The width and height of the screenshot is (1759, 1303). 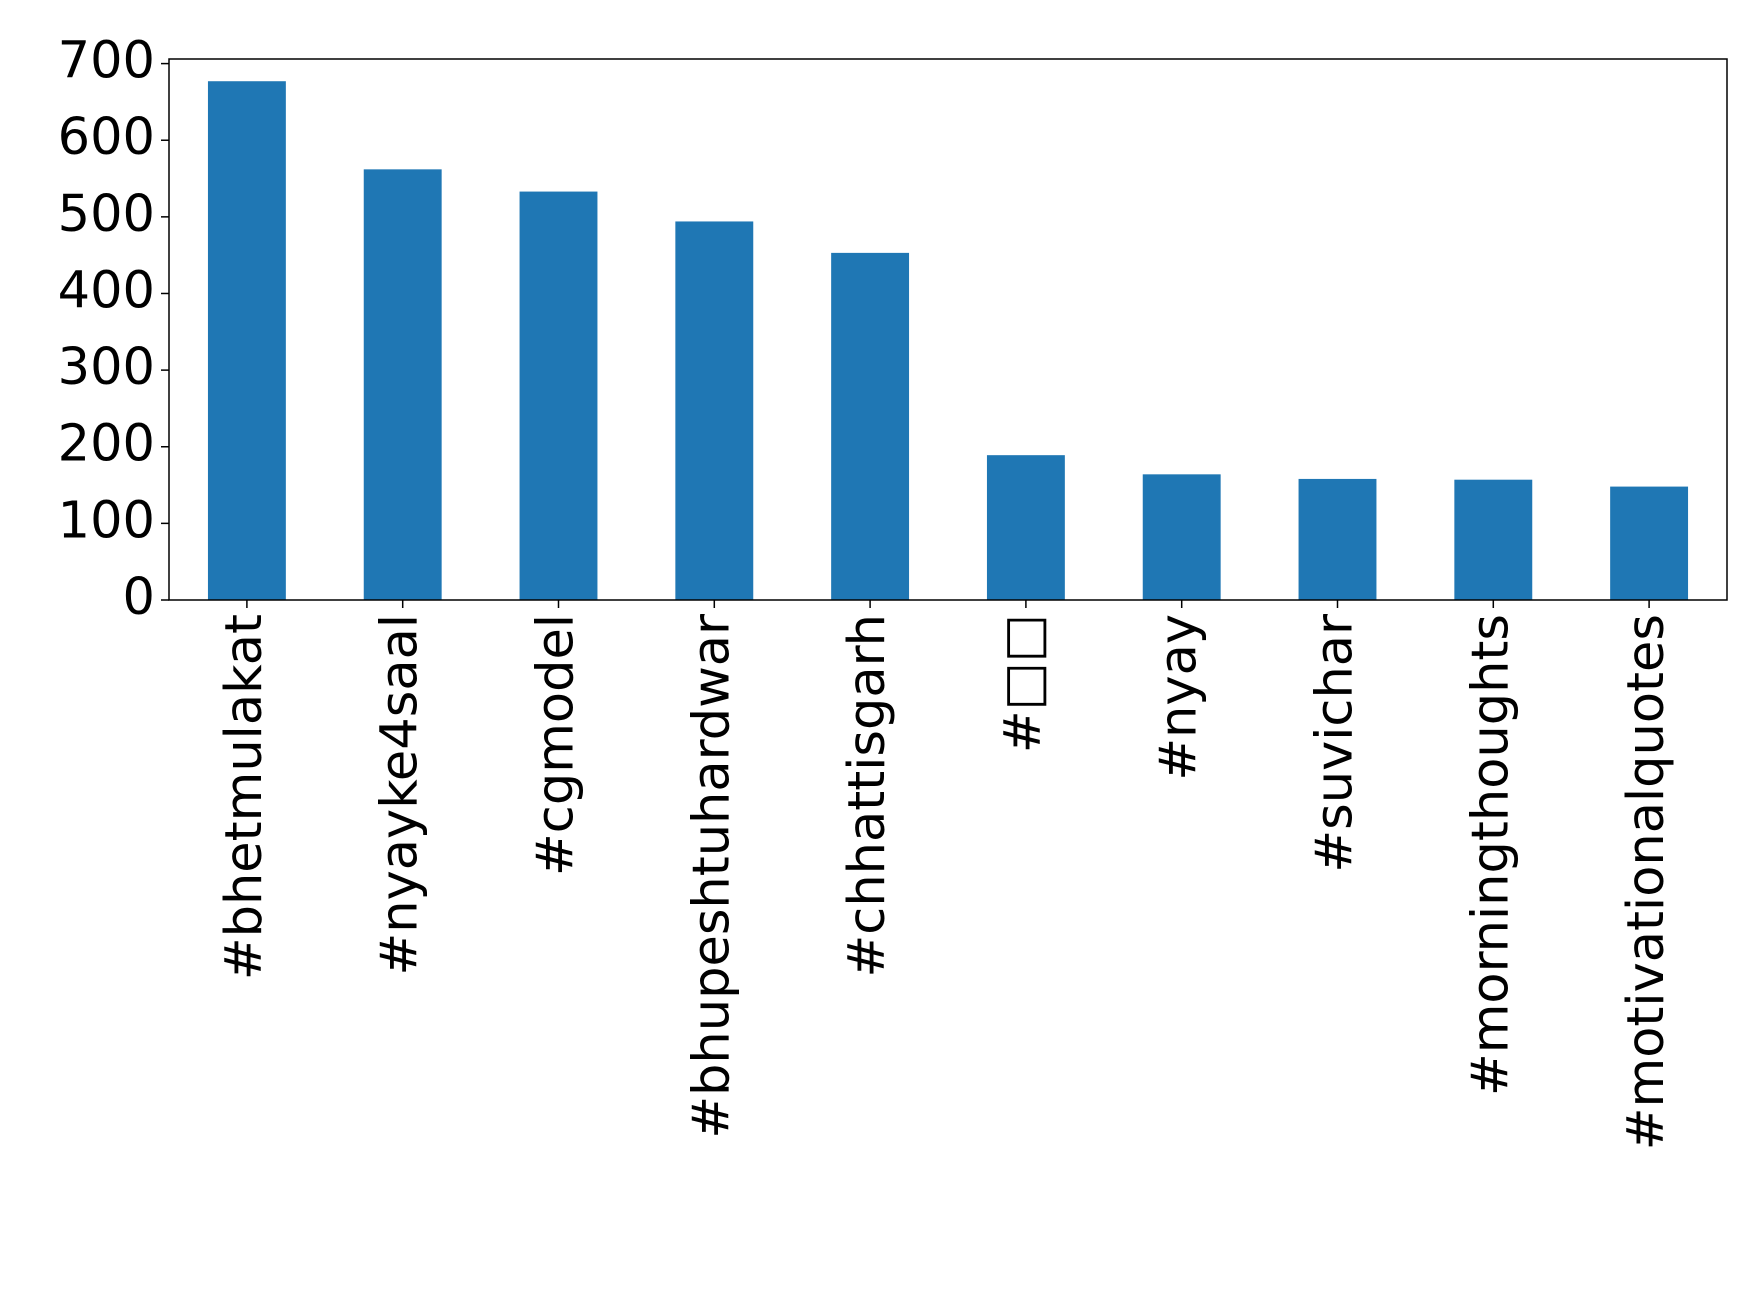 I want to click on y-tick-label: 100, so click(x=106, y=520).